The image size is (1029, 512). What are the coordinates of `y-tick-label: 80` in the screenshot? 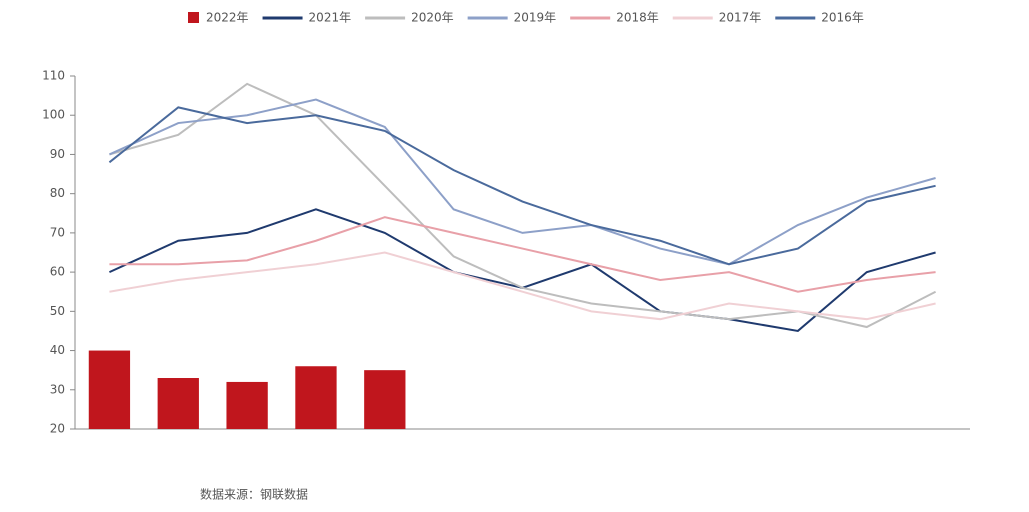 It's located at (57, 193).